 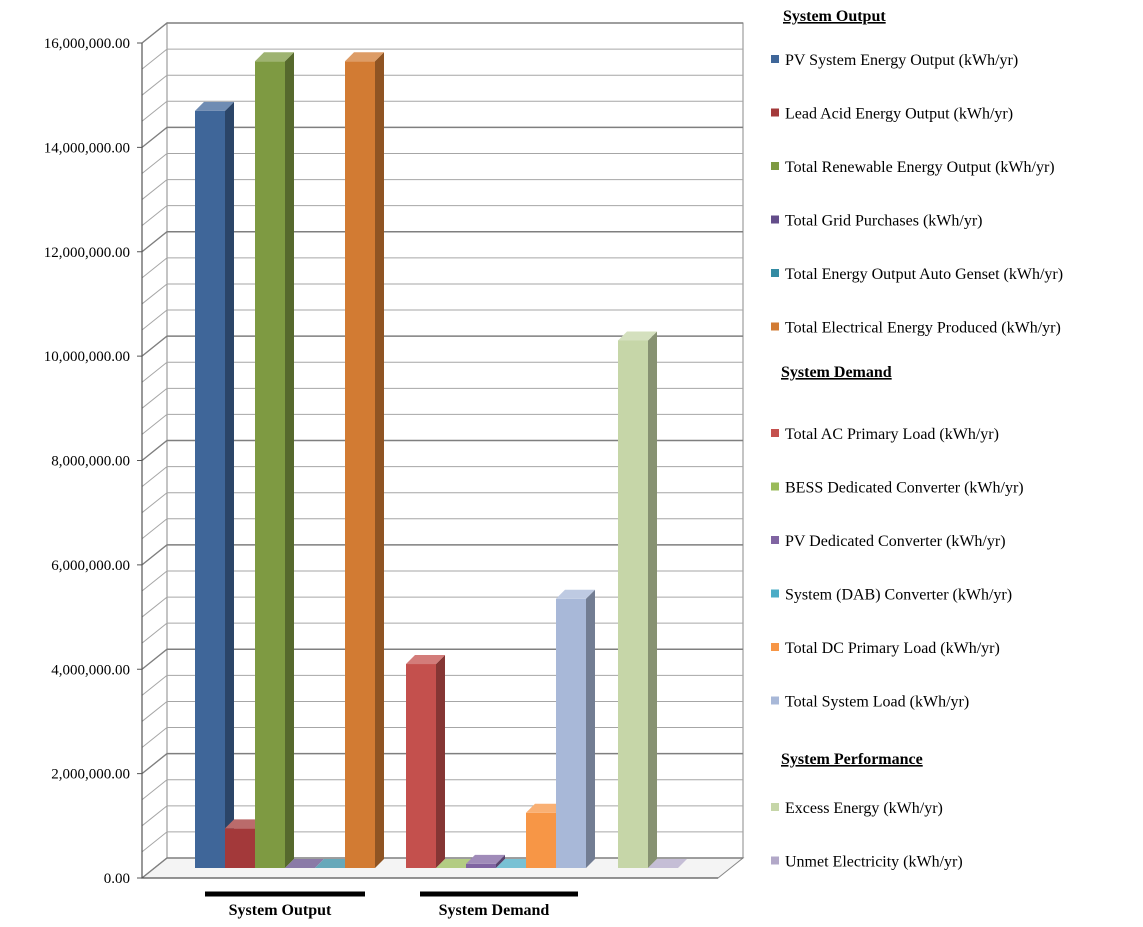 I want to click on x-category-label: System Output, so click(x=280, y=910).